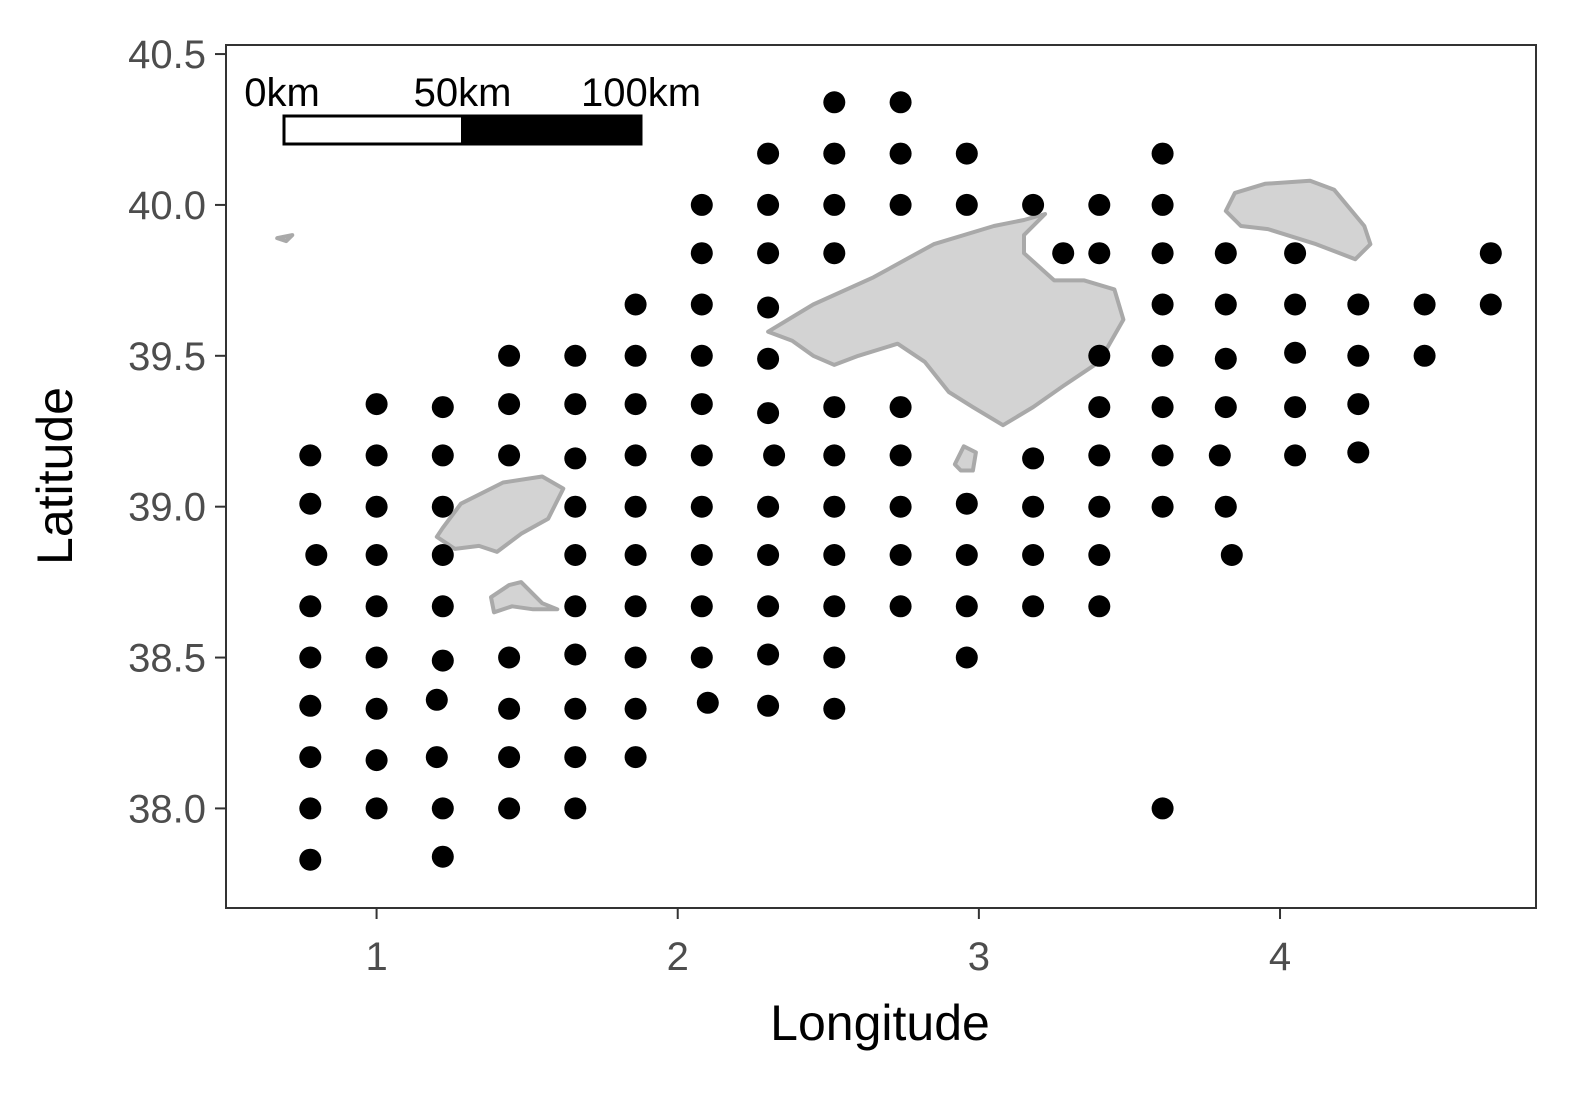 This screenshot has width=1574, height=1102. What do you see at coordinates (167, 206) in the screenshot?
I see `y-tick-label: 40.0` at bounding box center [167, 206].